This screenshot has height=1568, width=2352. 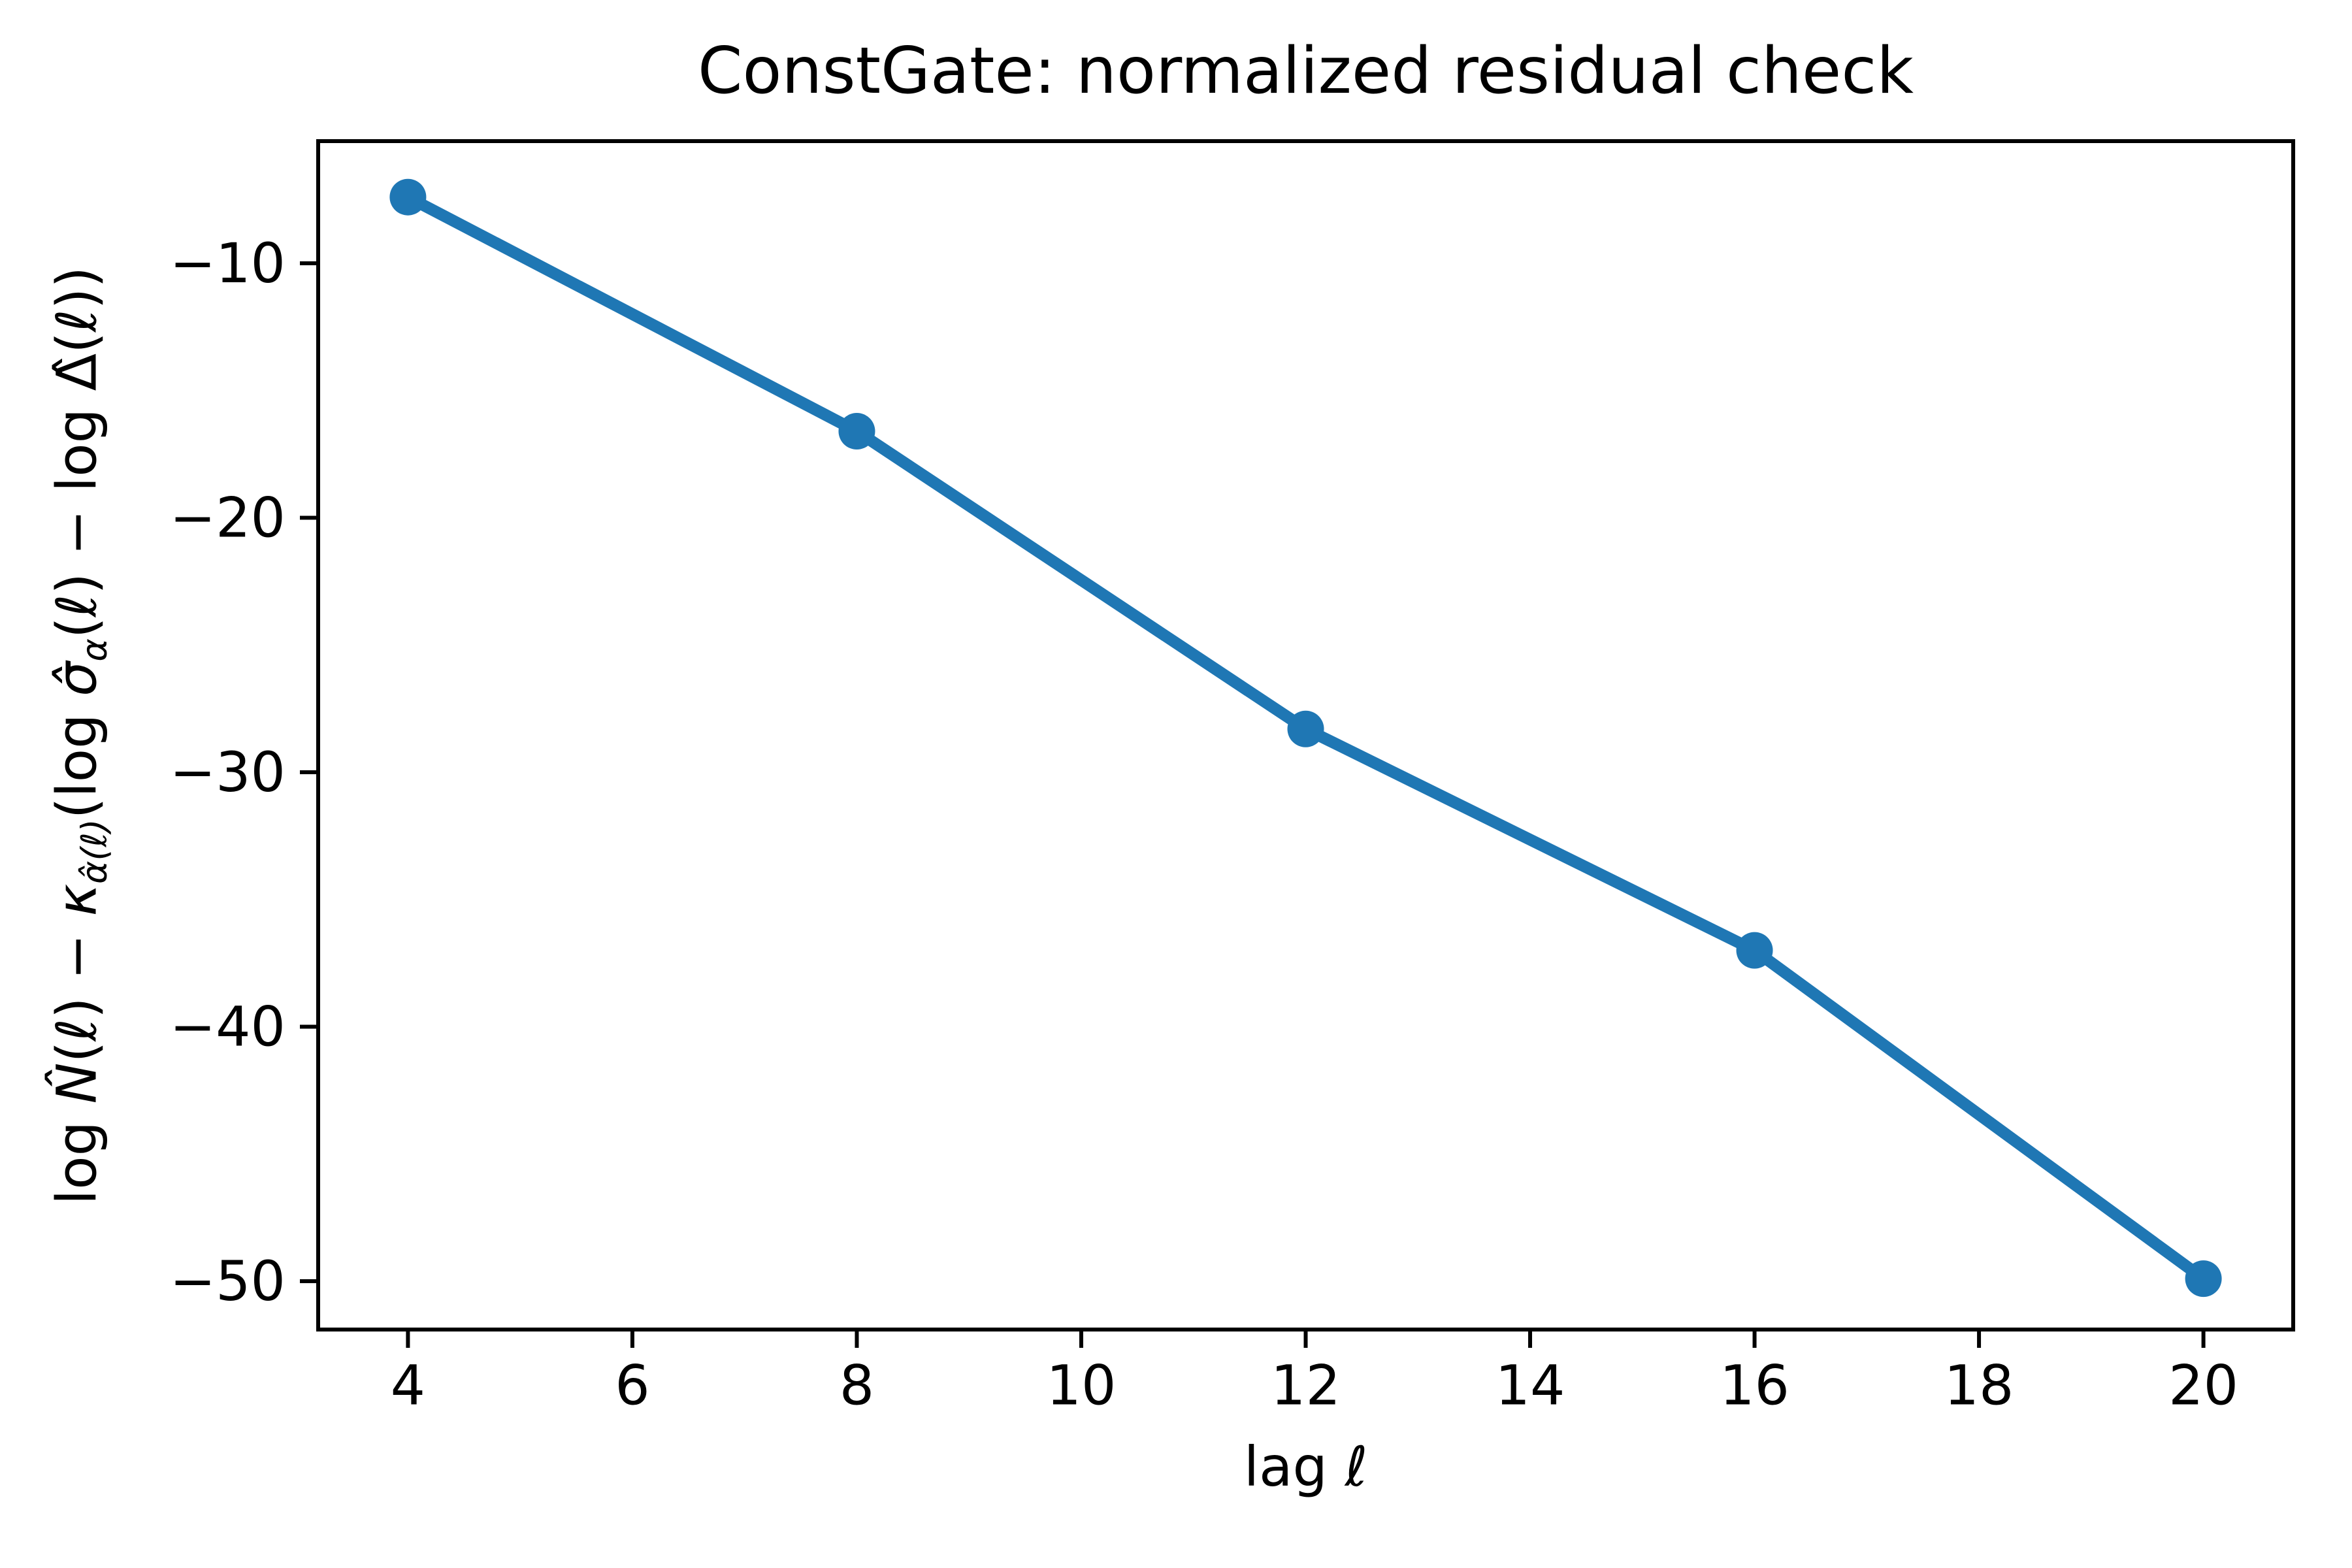 What do you see at coordinates (1979, 1385) in the screenshot?
I see `x-tick-label: 18` at bounding box center [1979, 1385].